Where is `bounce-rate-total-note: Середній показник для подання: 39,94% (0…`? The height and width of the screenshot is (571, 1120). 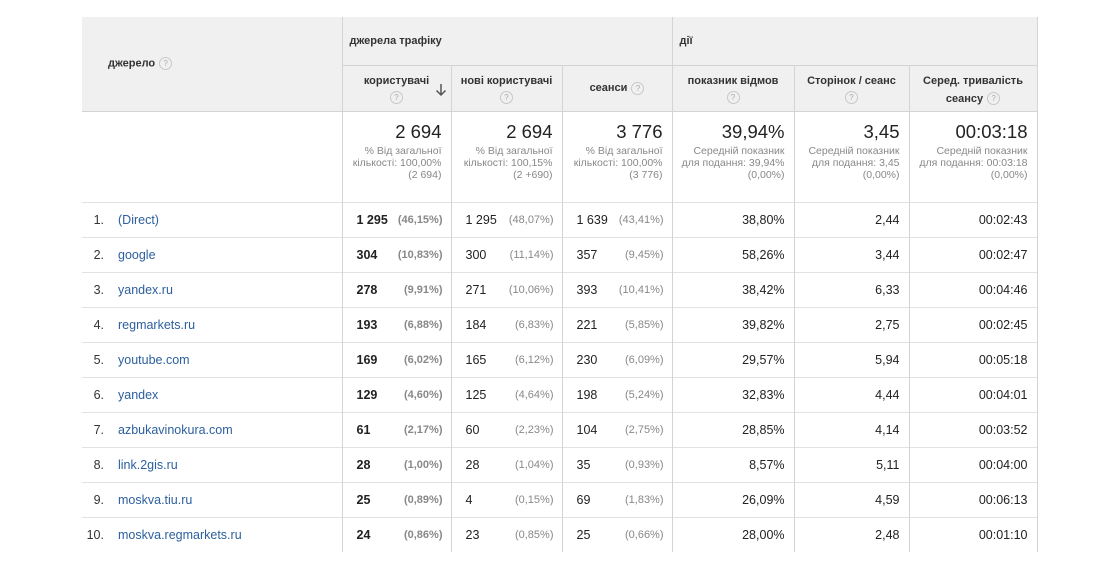
bounce-rate-total-note: Середній показник для подання: 39,94% (0… is located at coordinates (733, 163).